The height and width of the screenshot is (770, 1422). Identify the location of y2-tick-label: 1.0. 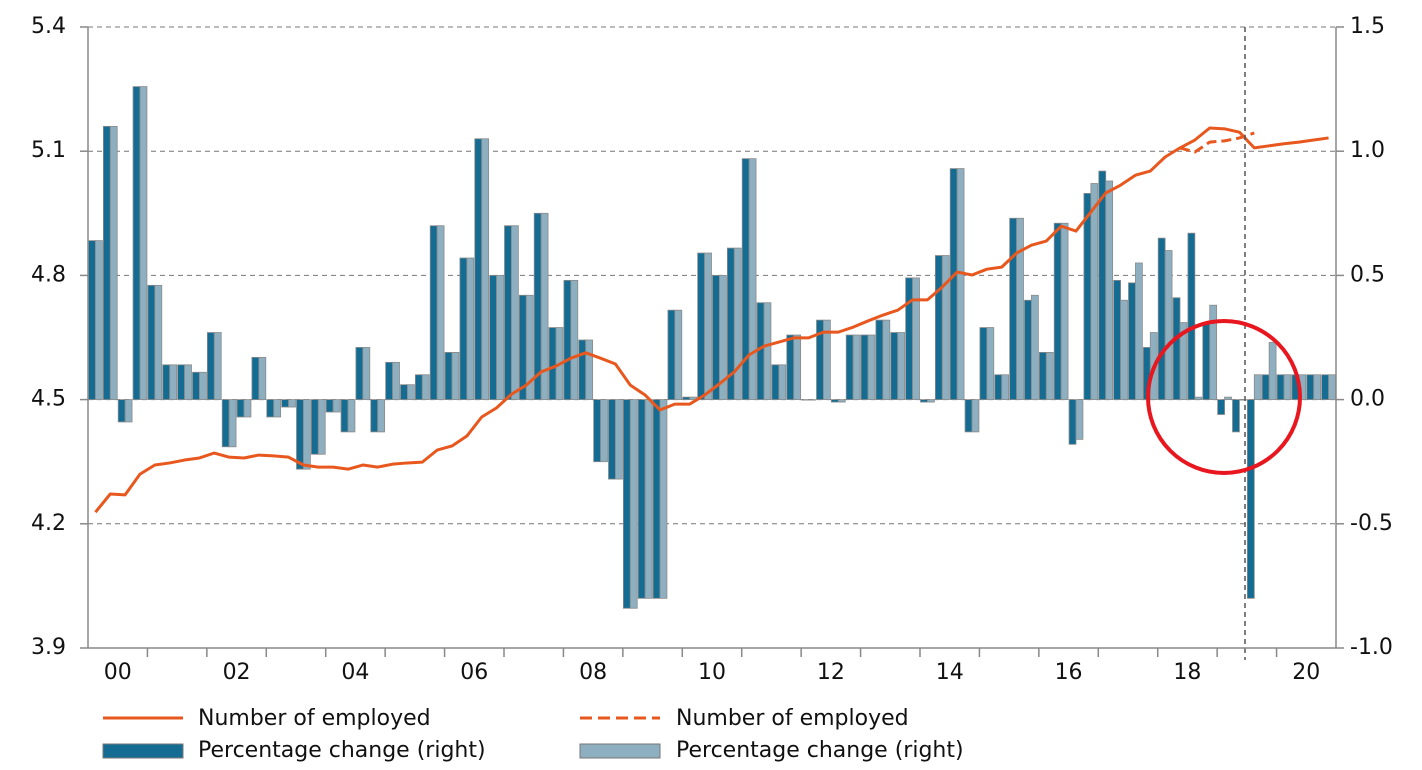
(1367, 150).